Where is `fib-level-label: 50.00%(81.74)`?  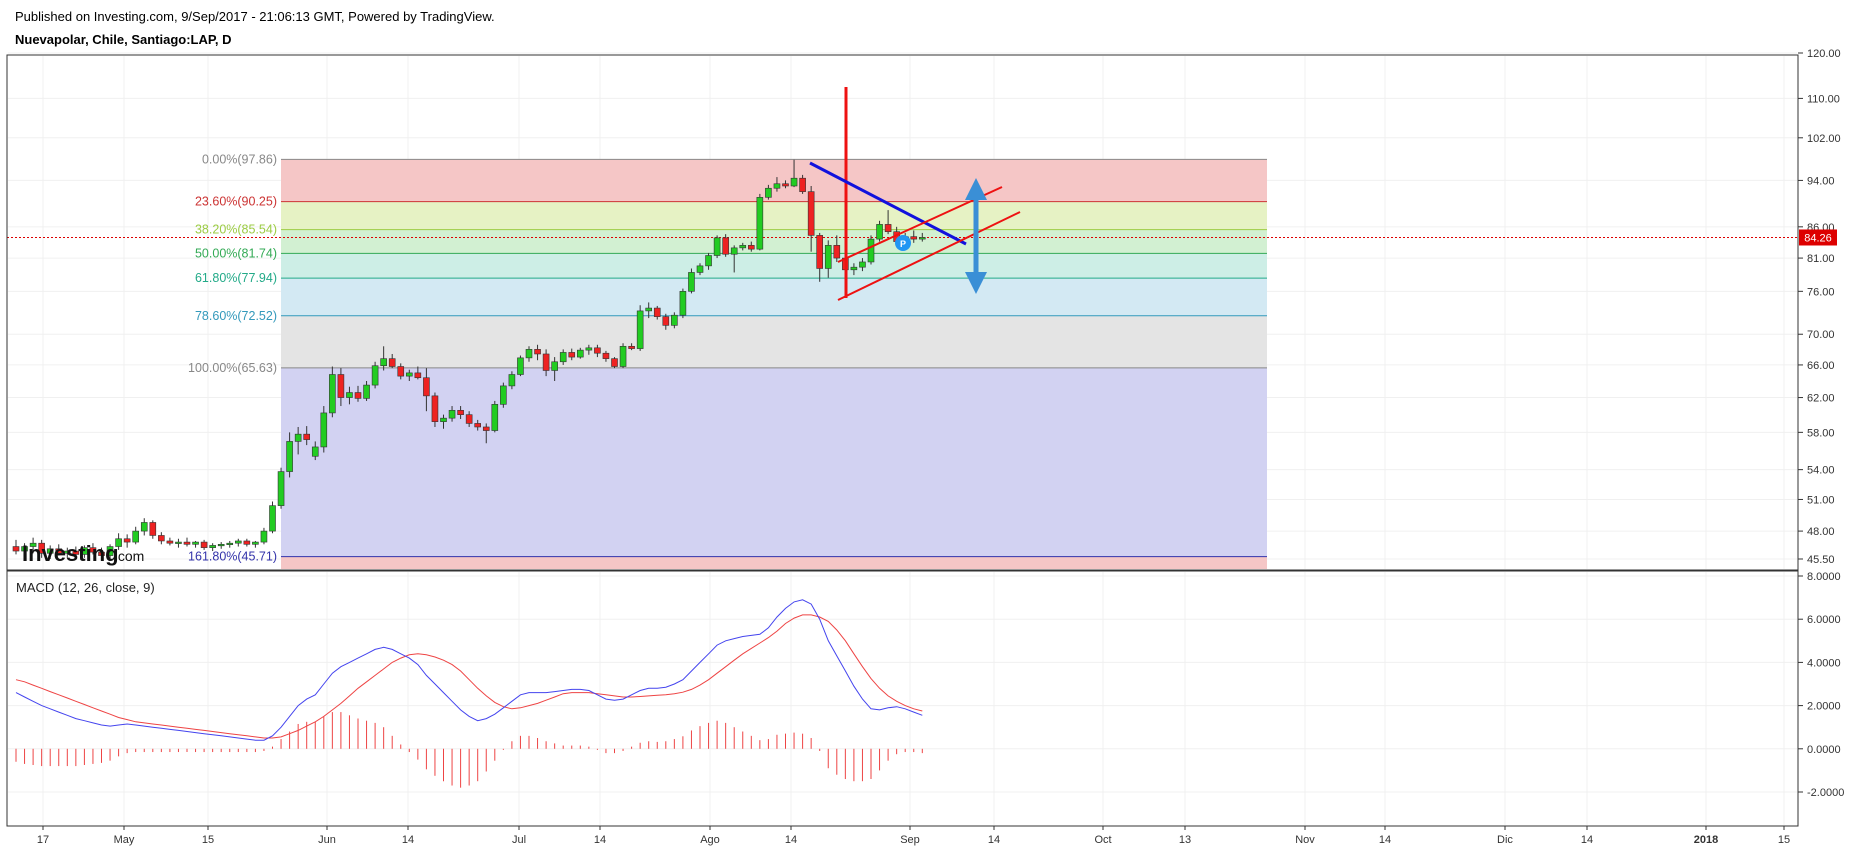
fib-level-label: 50.00%(81.74) is located at coordinates (236, 253).